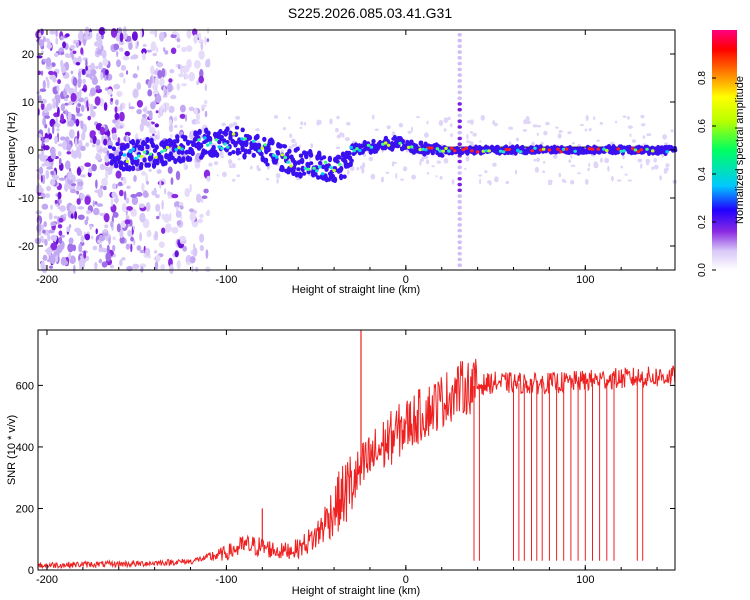 This screenshot has width=750, height=600. Describe the element at coordinates (47, 580) in the screenshot. I see `x-tick-label: -200` at that location.